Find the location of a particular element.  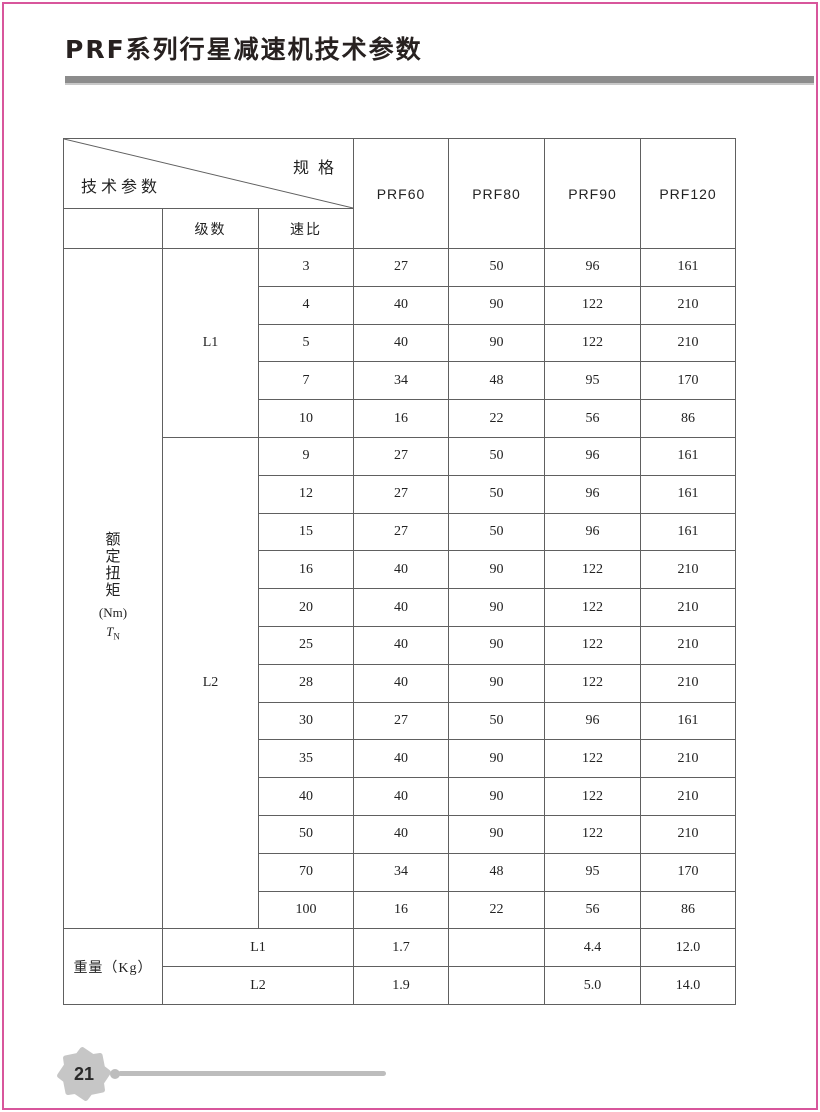

torque-value-PRF120-ratio-5: 210 is located at coordinates (688, 343).